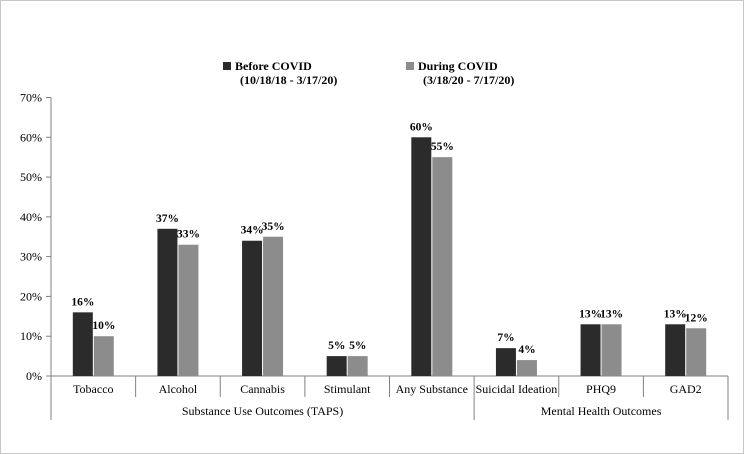 Image resolution: width=744 pixels, height=454 pixels. I want to click on data-label: 16%, so click(82, 302).